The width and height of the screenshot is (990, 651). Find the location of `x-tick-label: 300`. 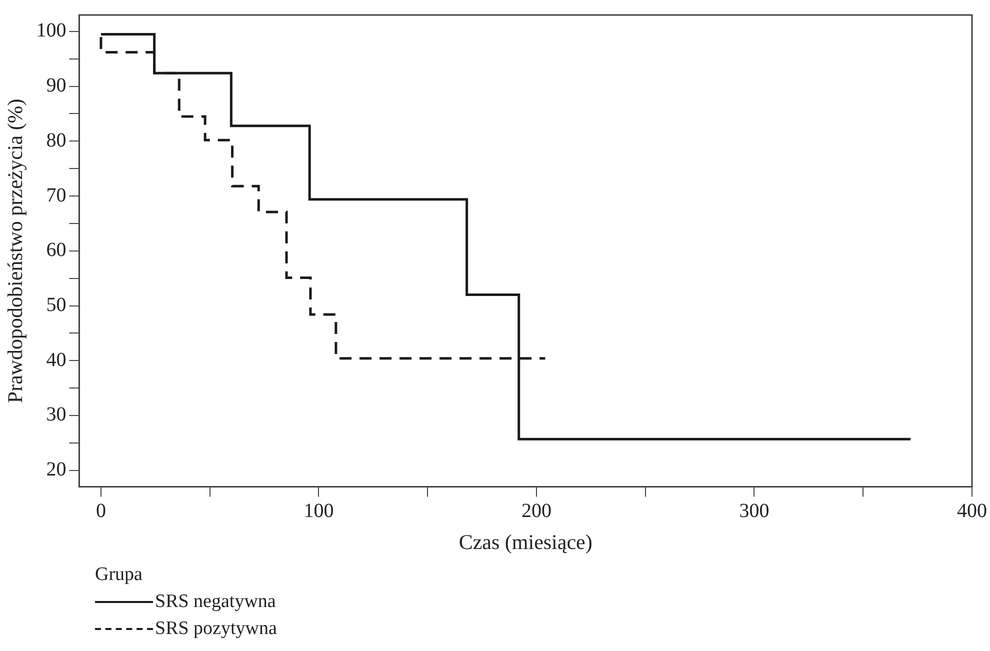

x-tick-label: 300 is located at coordinates (754, 511).